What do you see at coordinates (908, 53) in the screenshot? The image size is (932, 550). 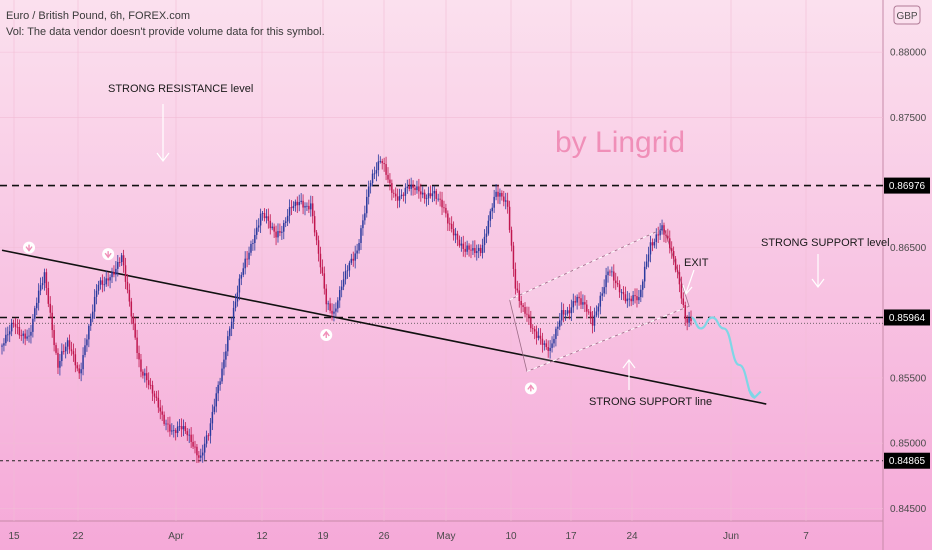 I see `y-tick-label: 0.88000` at bounding box center [908, 53].